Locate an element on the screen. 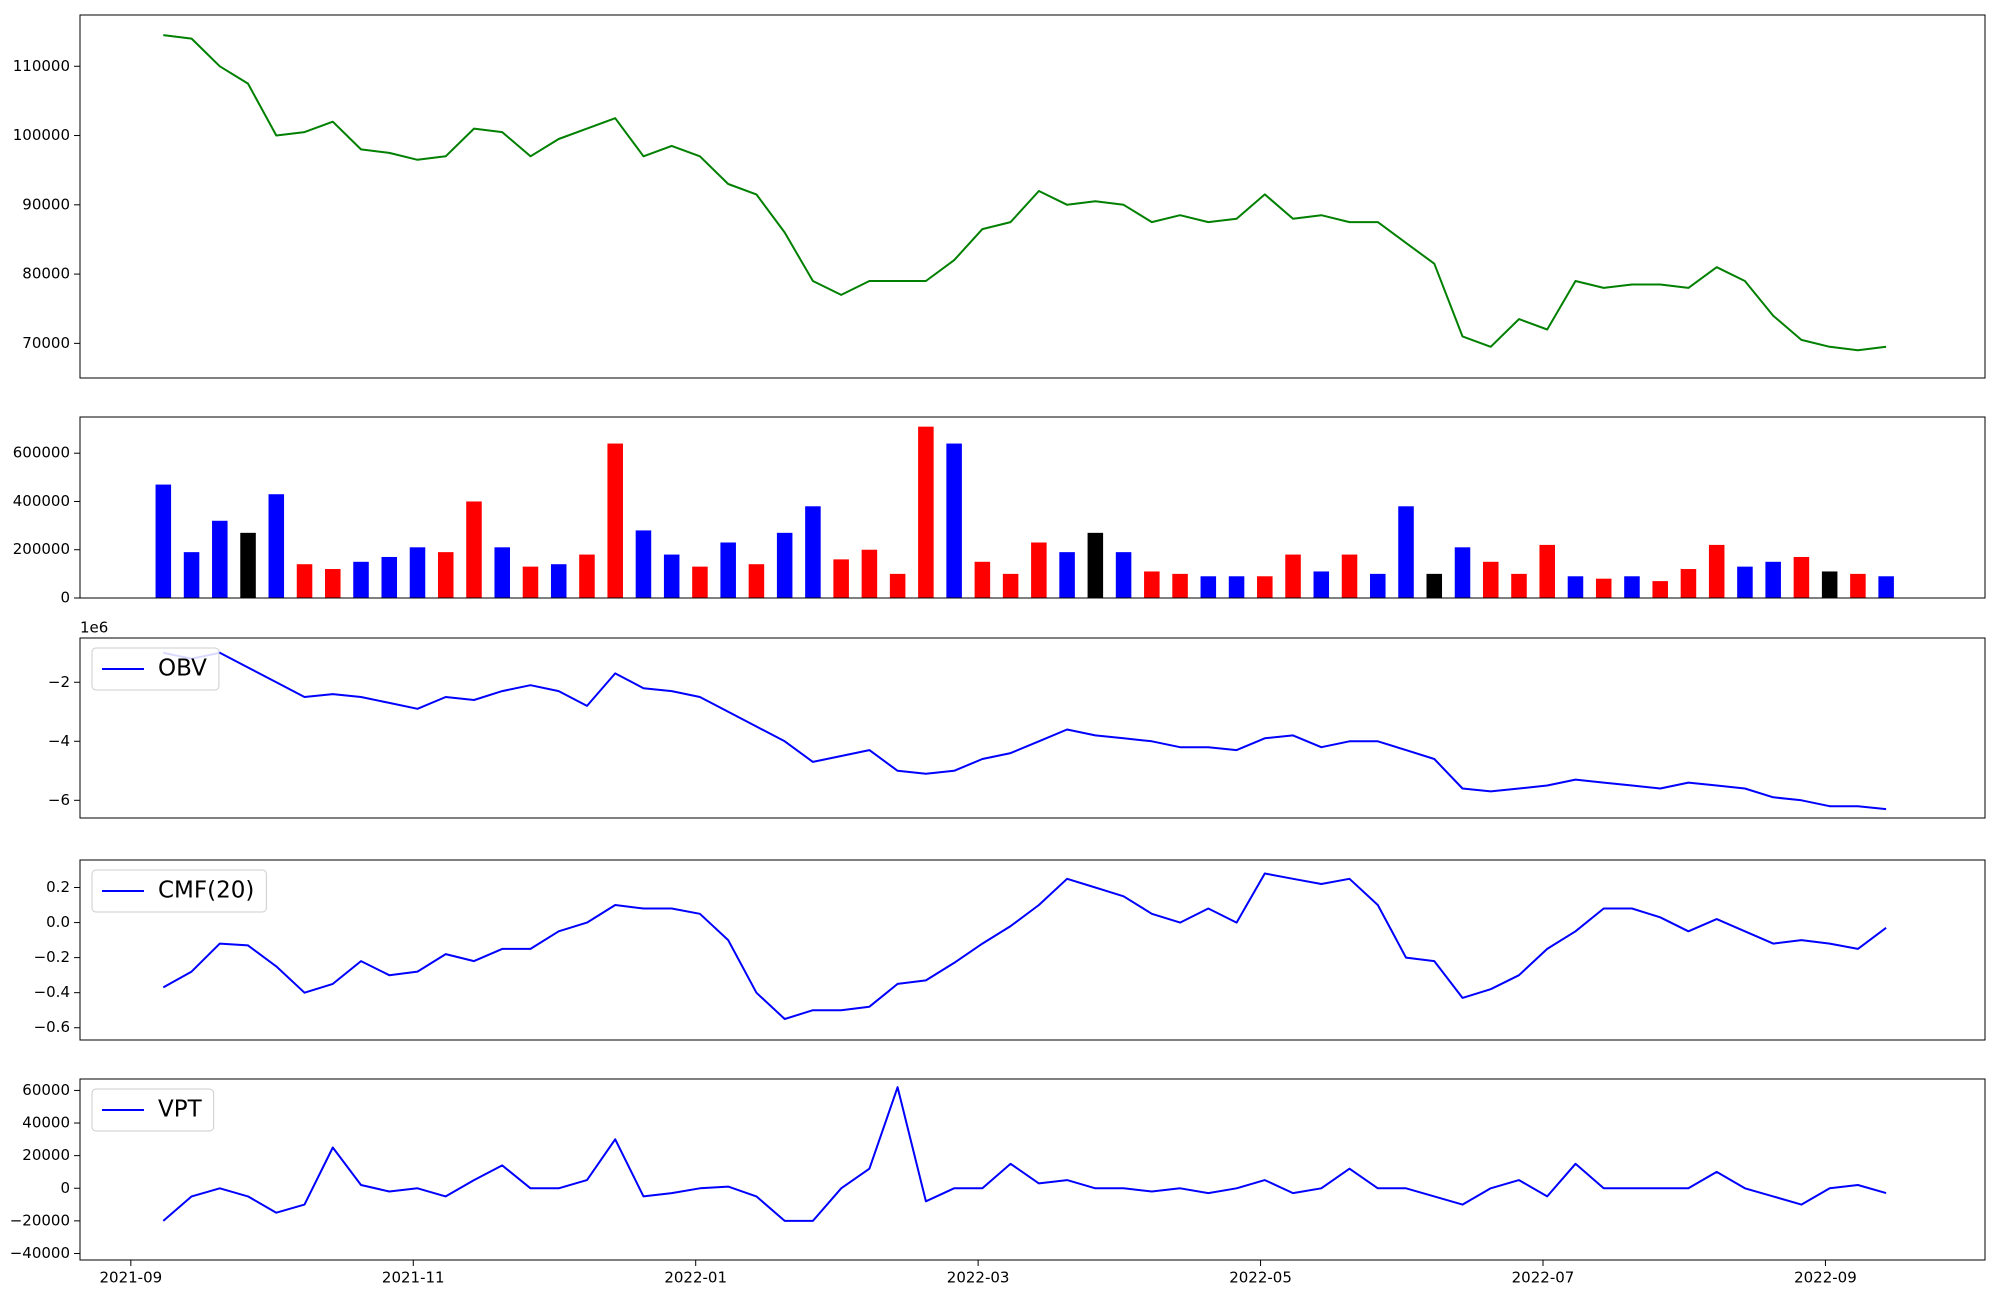  x-tick-label: 2022-01 is located at coordinates (695, 1278).